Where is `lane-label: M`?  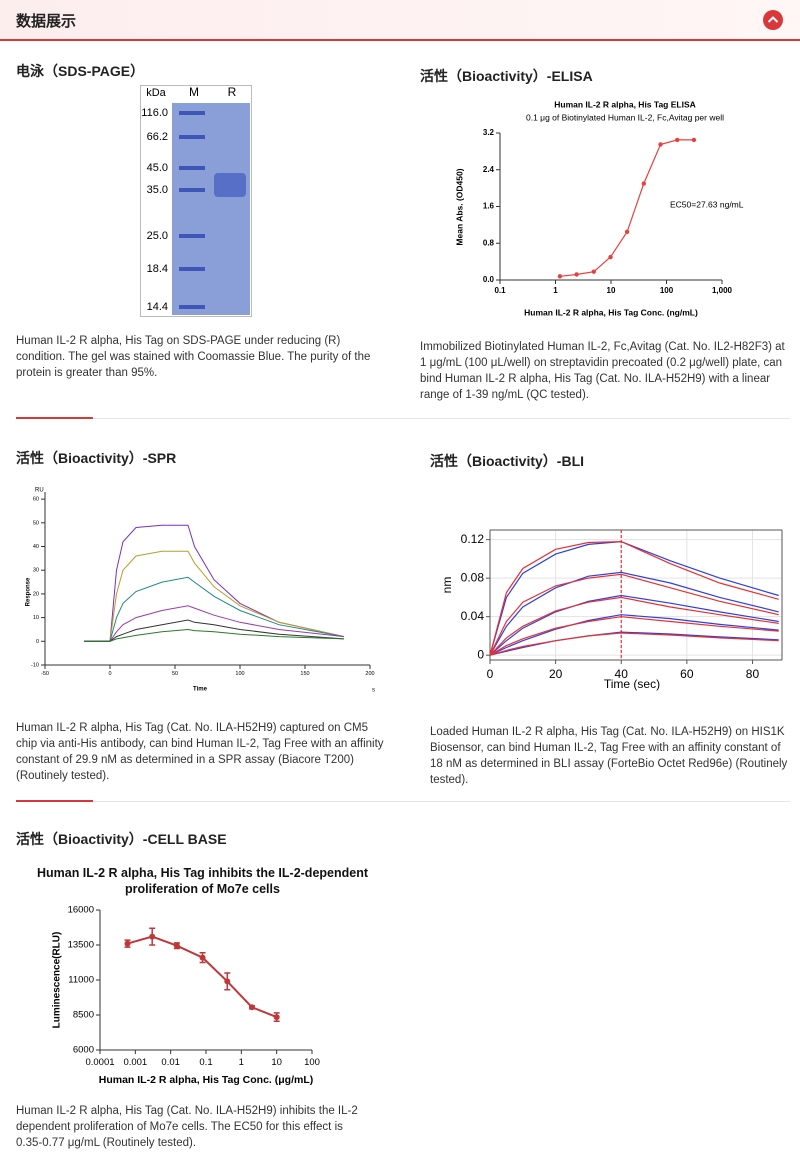 lane-label: M is located at coordinates (194, 92).